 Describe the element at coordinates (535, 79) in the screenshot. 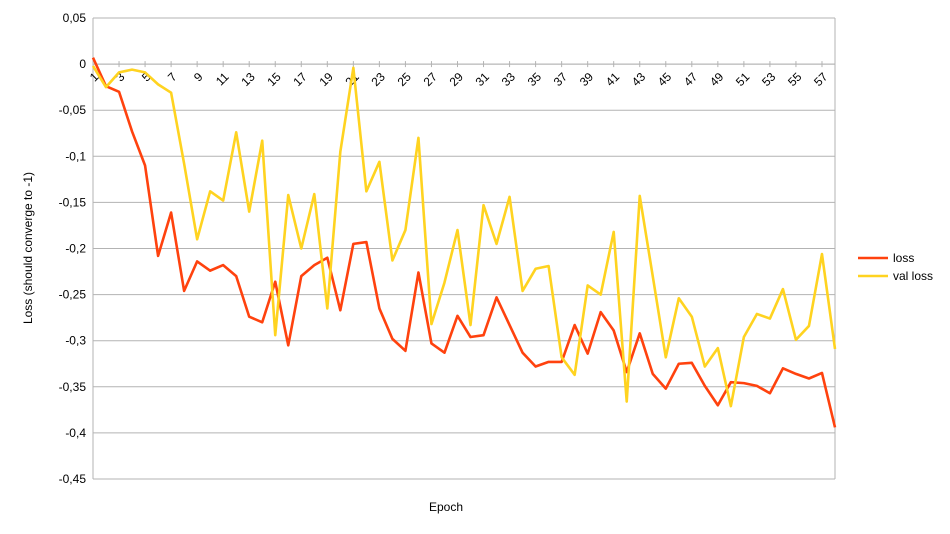

I see `x-tick-label: 35` at that location.